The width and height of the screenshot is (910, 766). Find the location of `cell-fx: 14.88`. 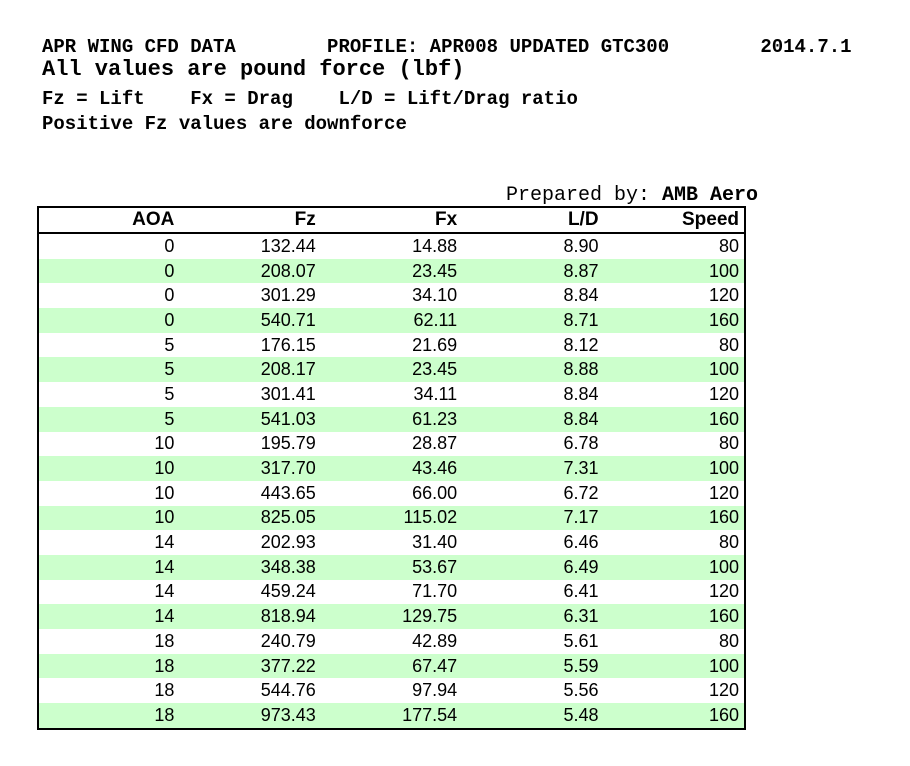

cell-fx: 14.88 is located at coordinates (435, 245).